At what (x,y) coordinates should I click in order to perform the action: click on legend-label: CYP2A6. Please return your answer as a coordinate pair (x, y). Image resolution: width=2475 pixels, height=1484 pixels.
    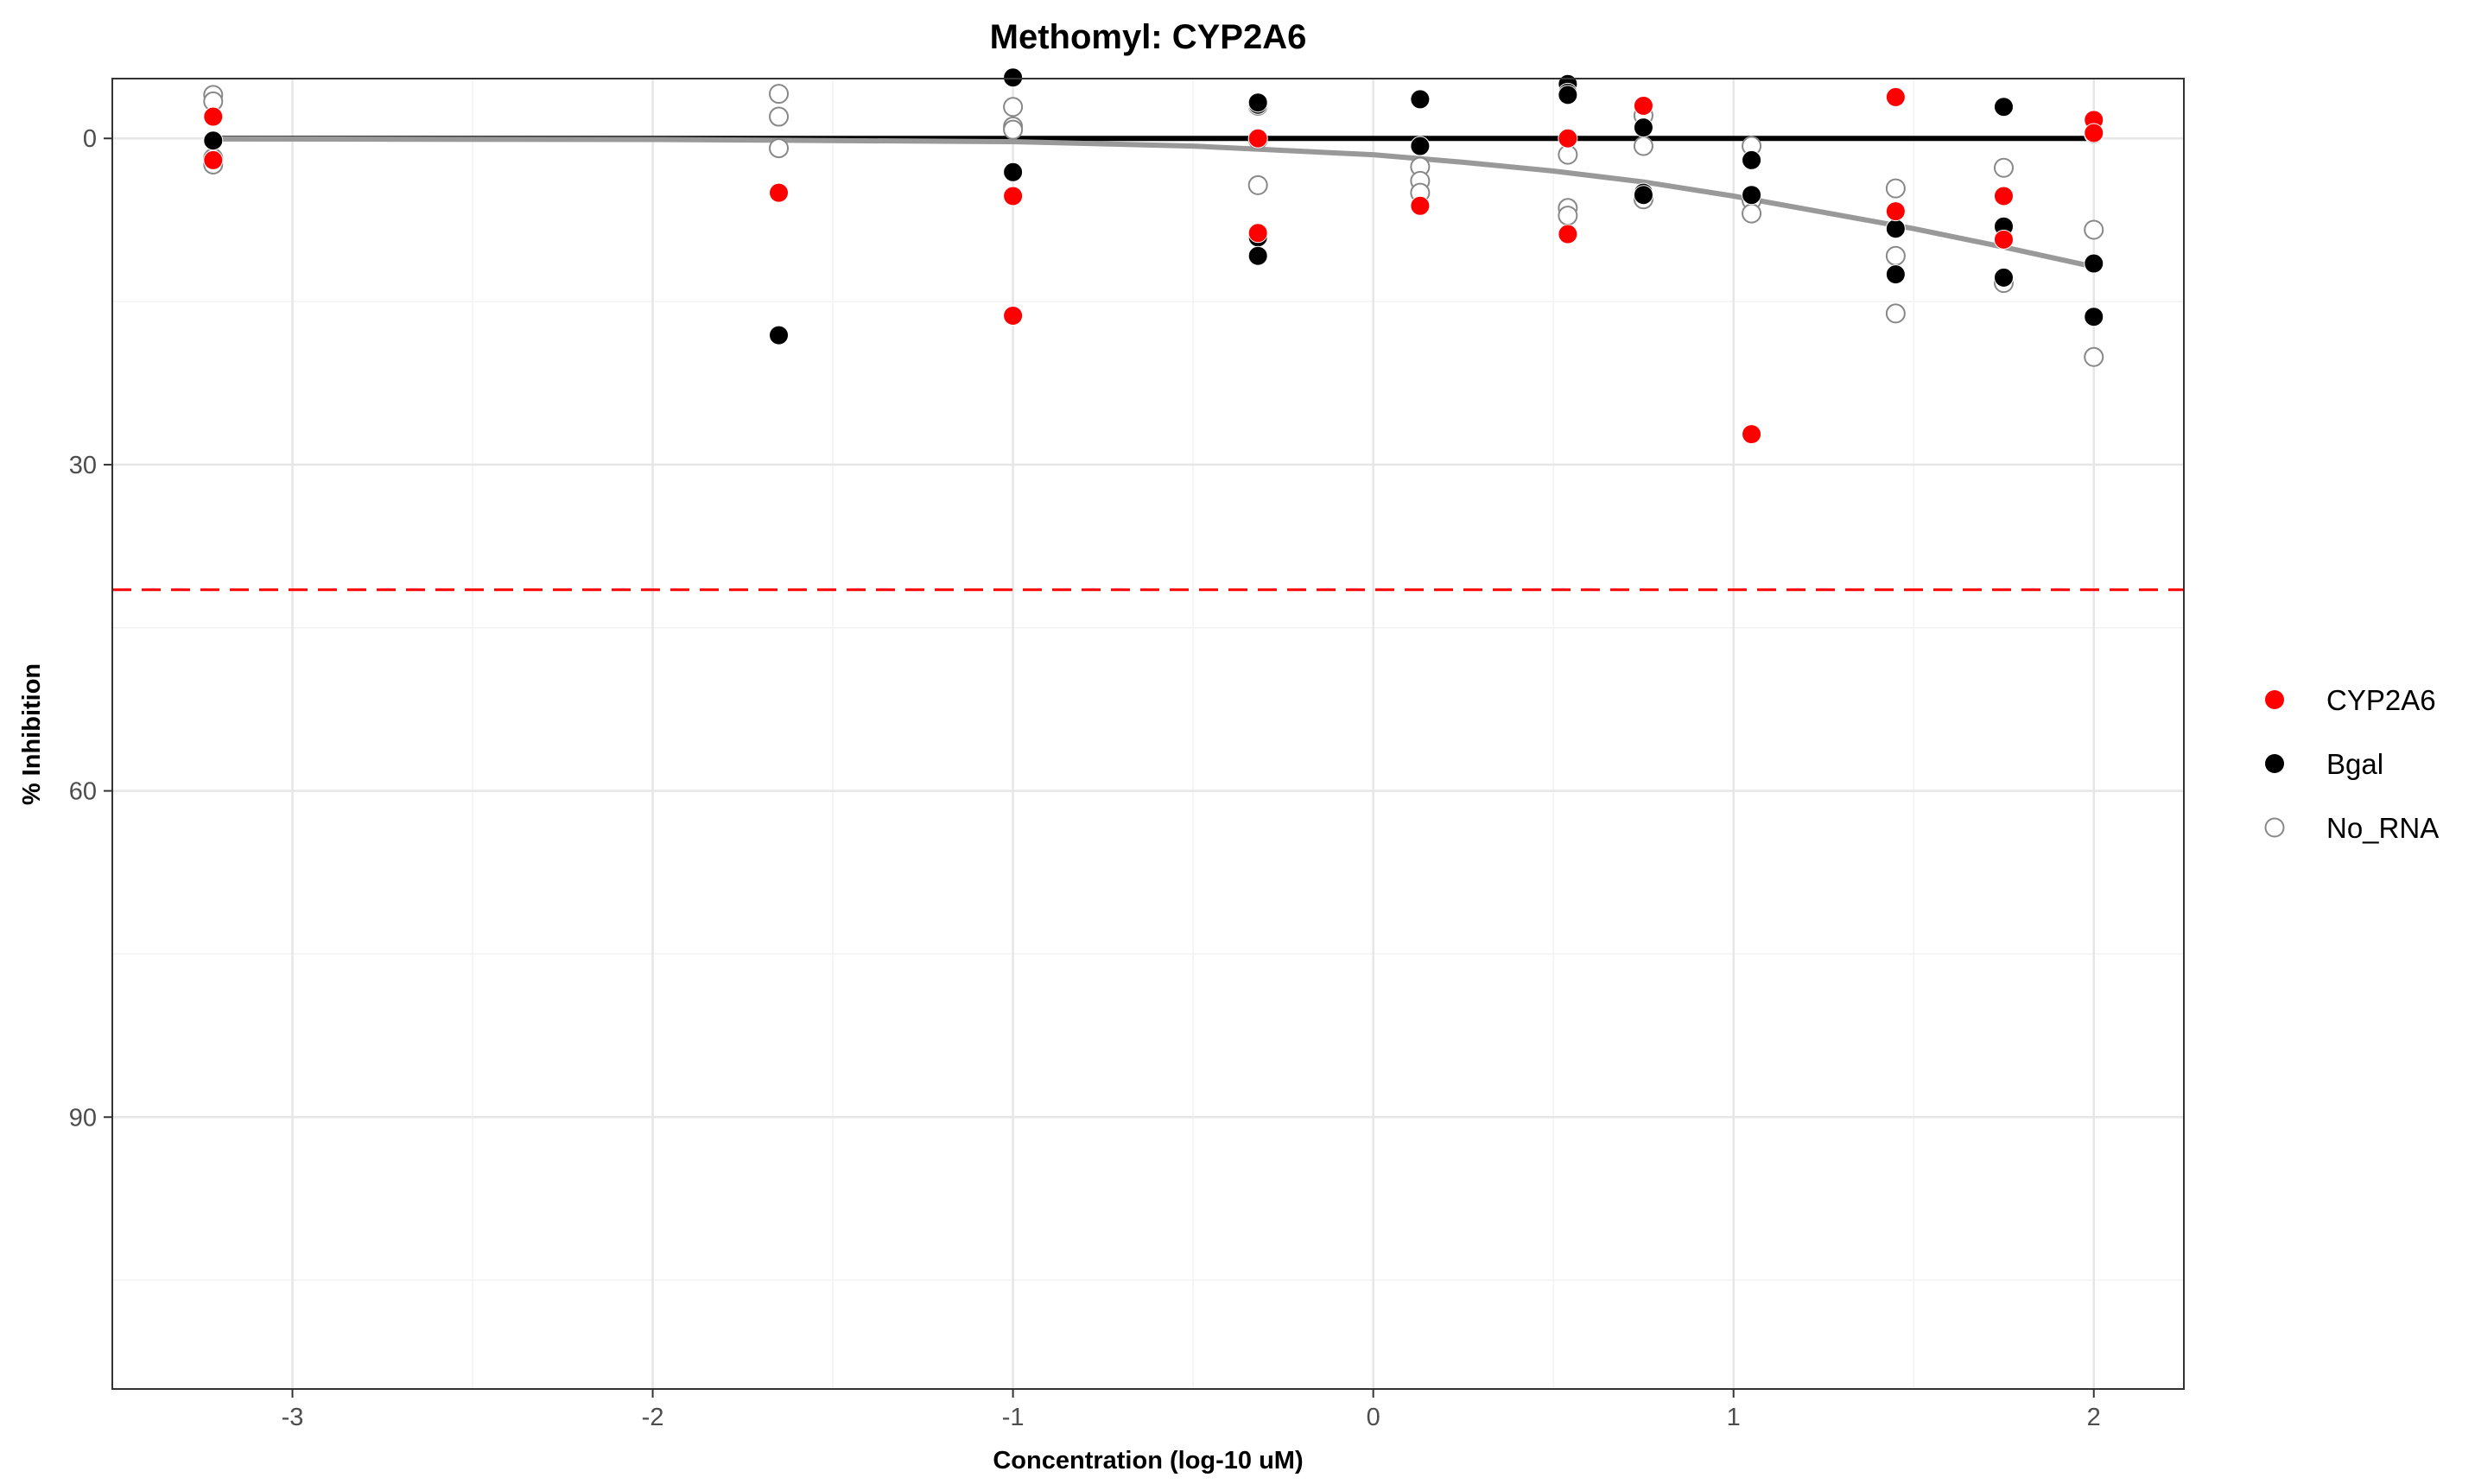
    Looking at the image, I should click on (2381, 700).